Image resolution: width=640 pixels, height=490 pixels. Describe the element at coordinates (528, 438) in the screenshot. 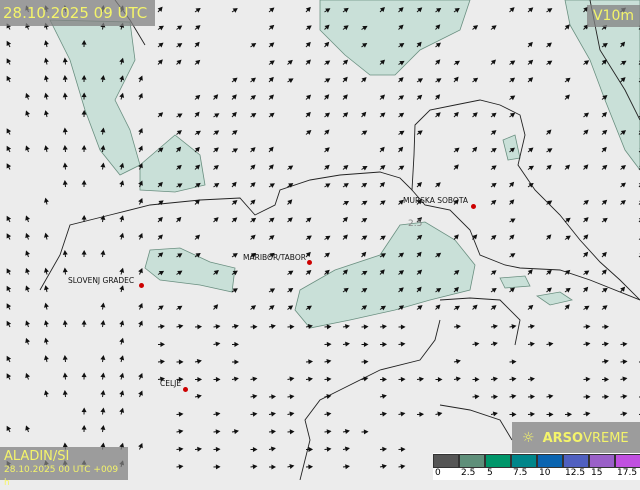

I see `sun-icon: ☼` at that location.